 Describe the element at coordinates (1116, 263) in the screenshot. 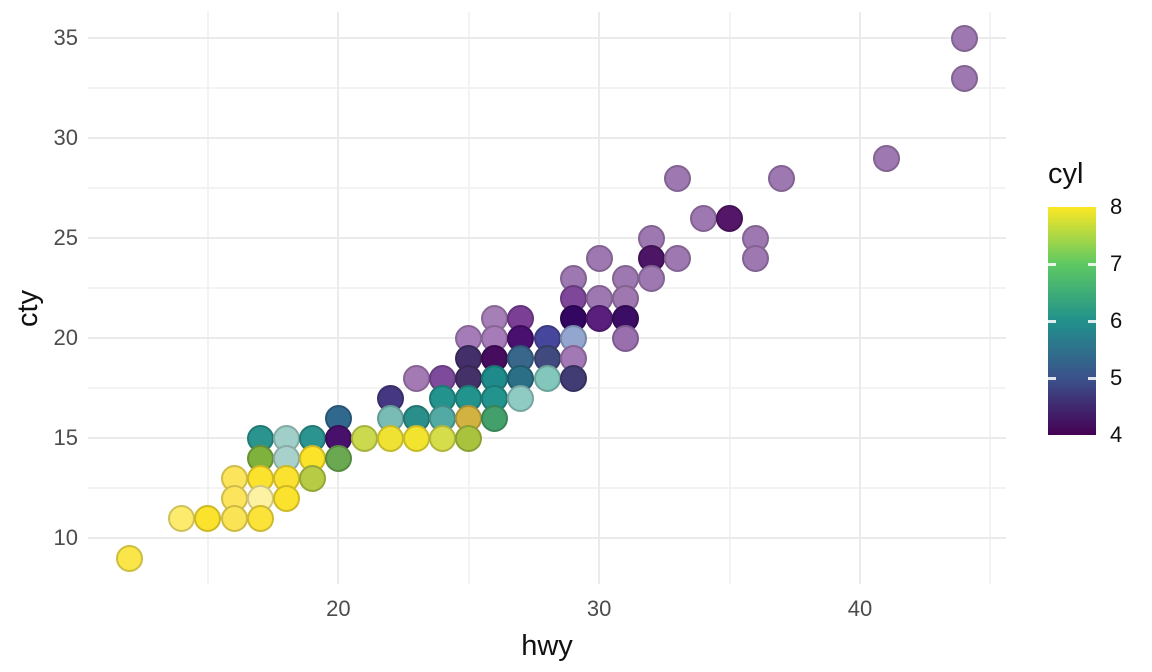

I see `legend-tick-label: 7` at that location.